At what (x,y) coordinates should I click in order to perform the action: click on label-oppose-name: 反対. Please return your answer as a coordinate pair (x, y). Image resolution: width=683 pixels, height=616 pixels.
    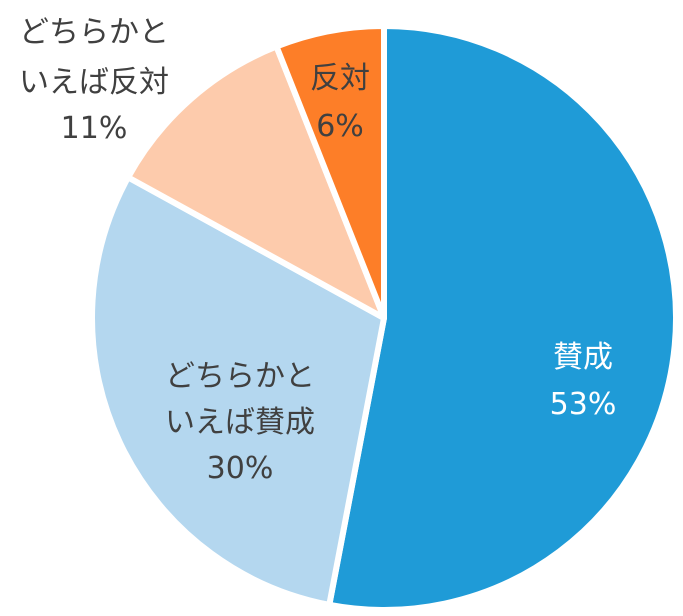
    Looking at the image, I should click on (340, 78).